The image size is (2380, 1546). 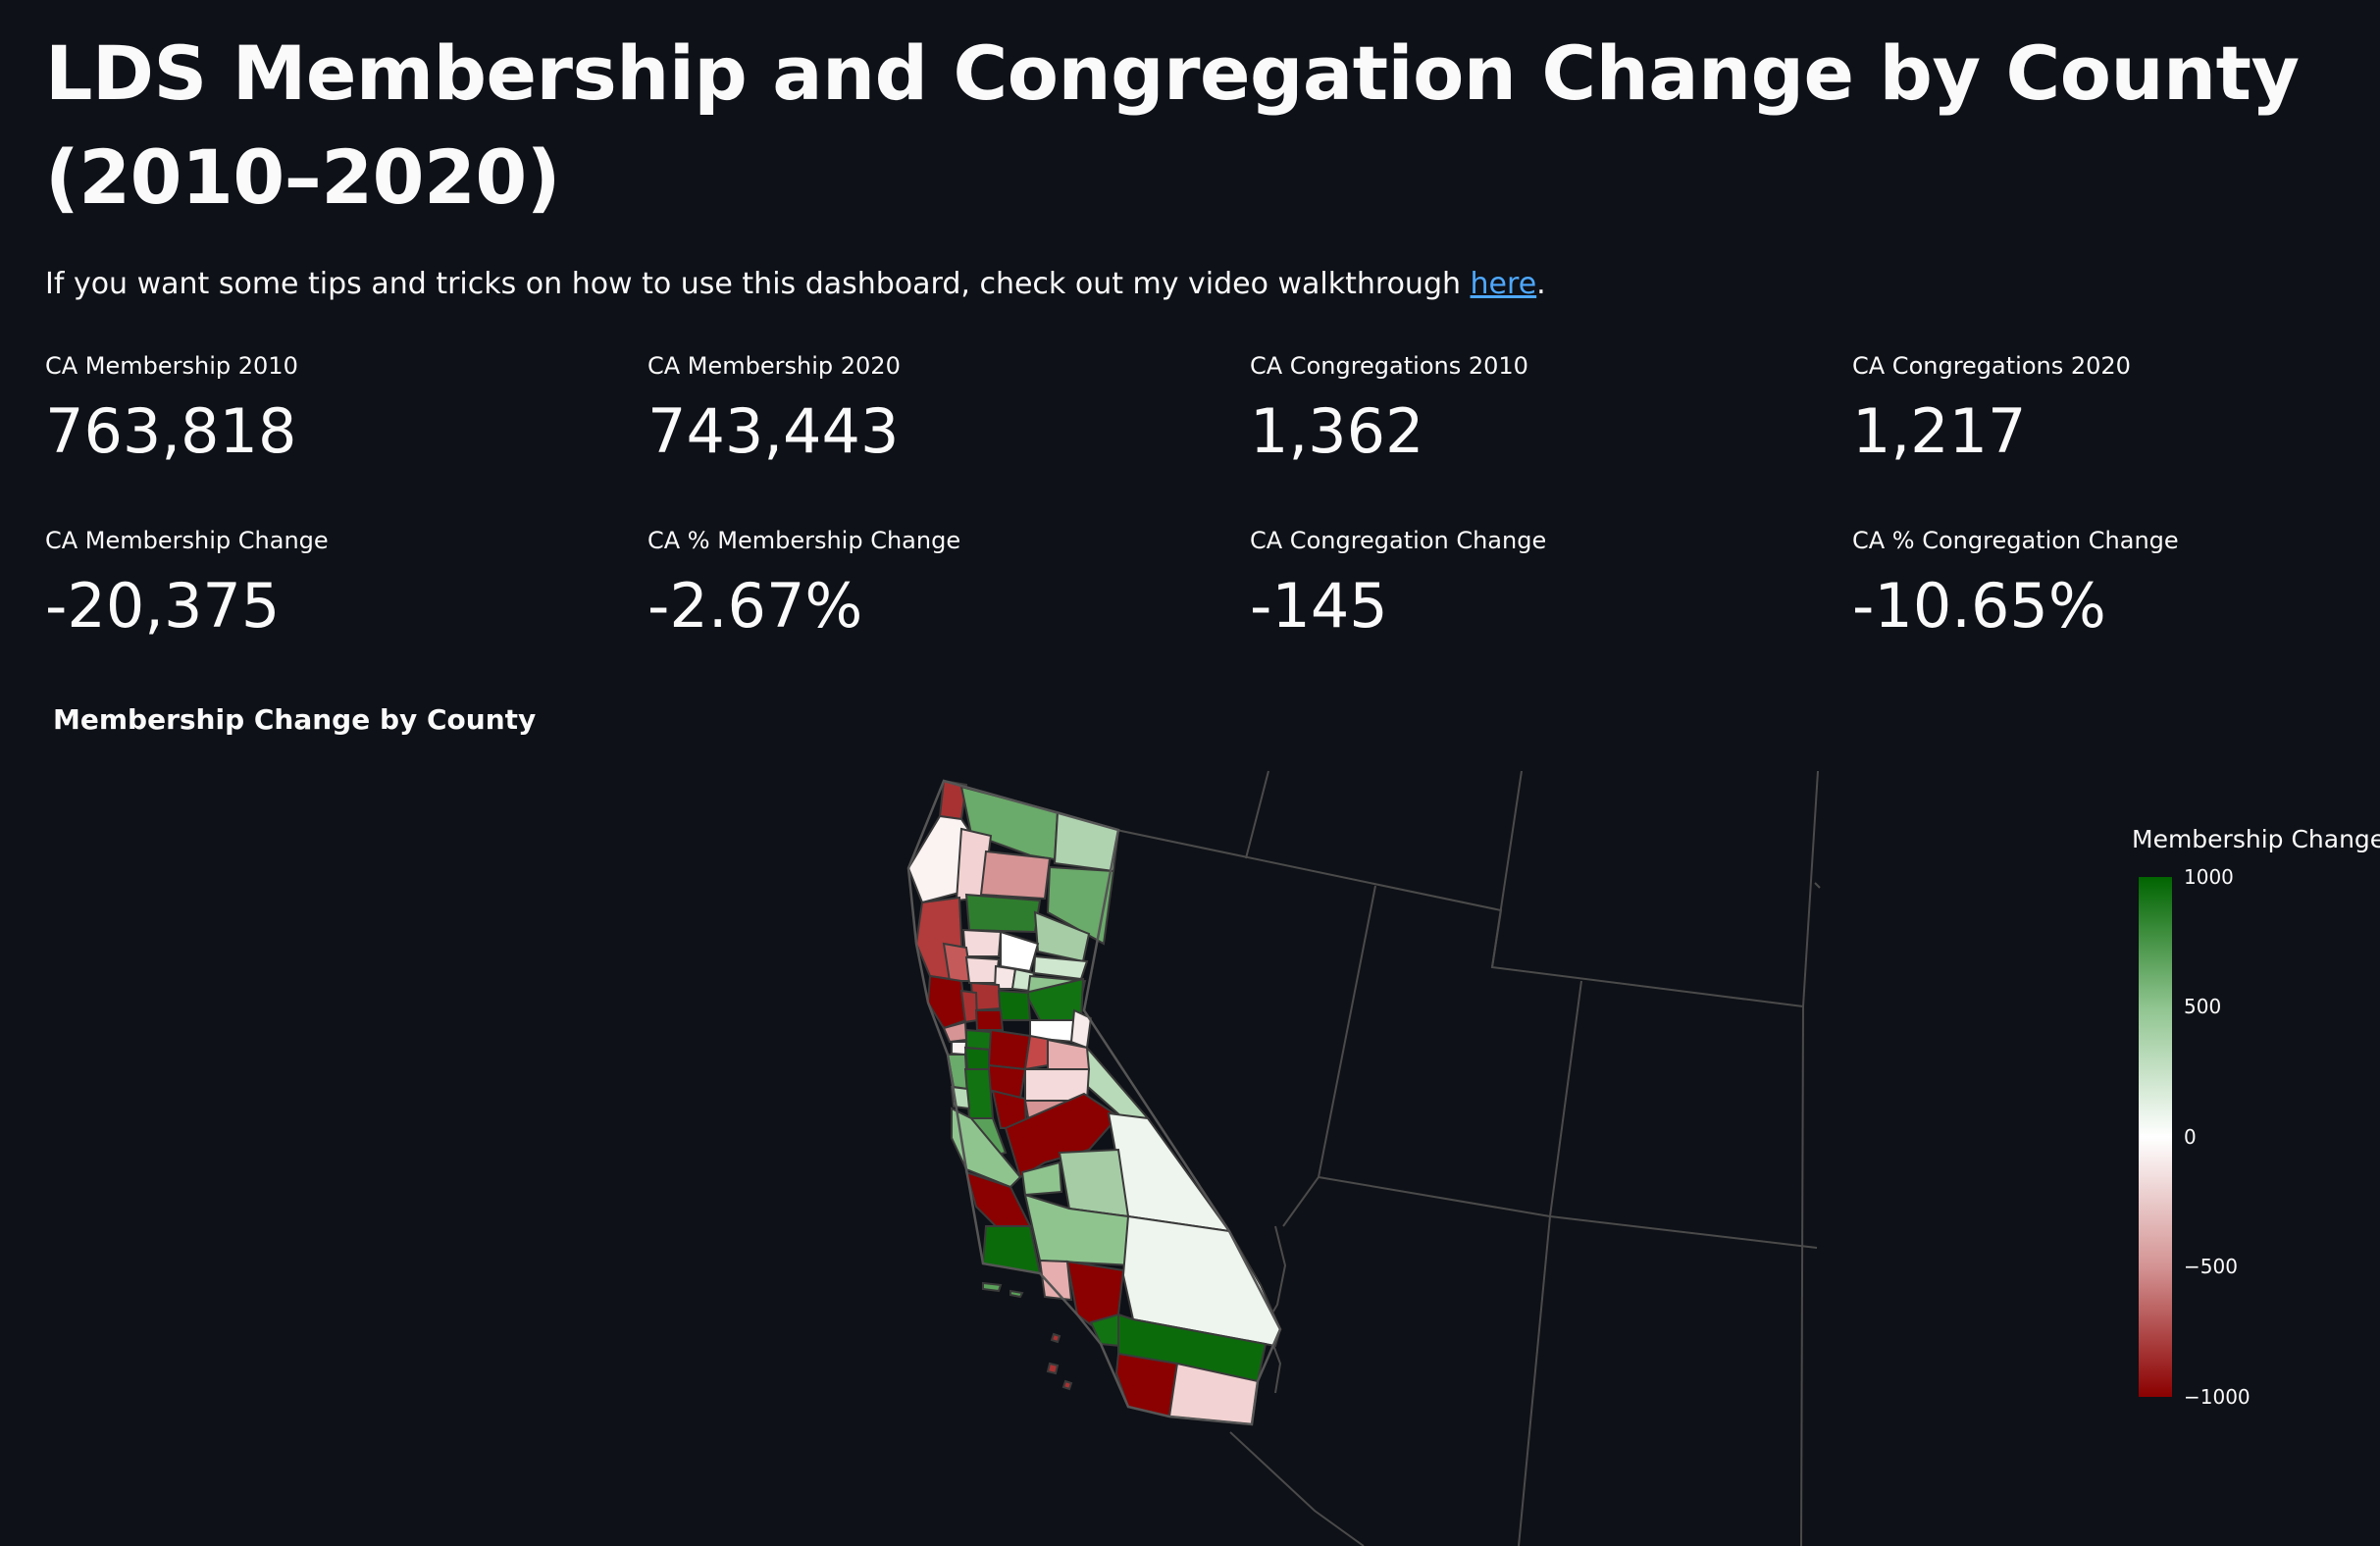 I want to click on metric-label: CA Membership Change, so click(x=187, y=540).